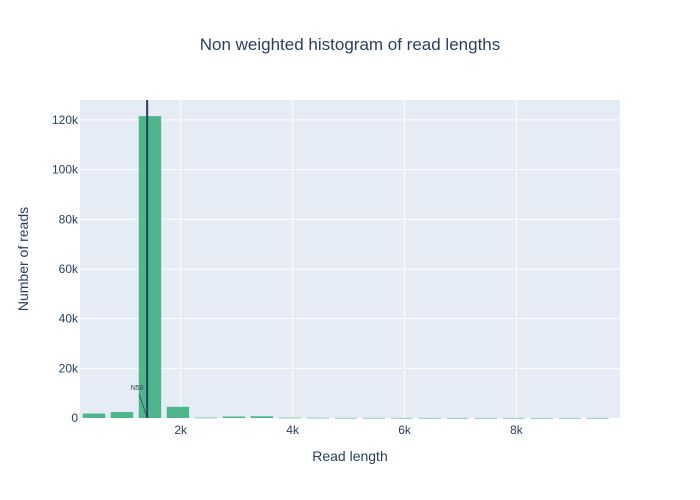  Describe the element at coordinates (142, 404) in the screenshot. I see `n50-annotation-arrow` at that location.